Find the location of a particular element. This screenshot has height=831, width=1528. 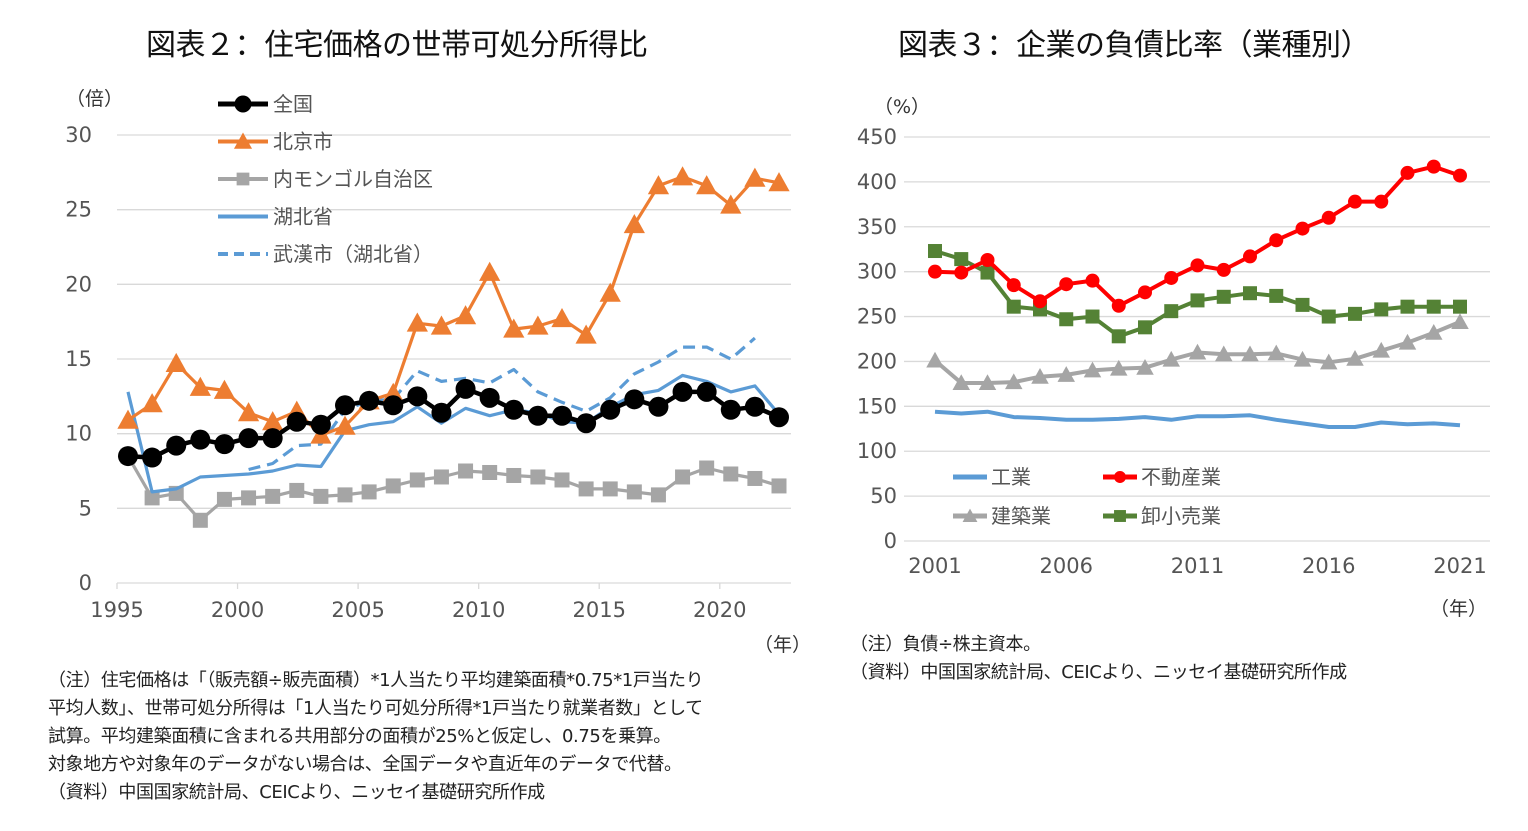

y-tick-label: 0 is located at coordinates (85, 583).